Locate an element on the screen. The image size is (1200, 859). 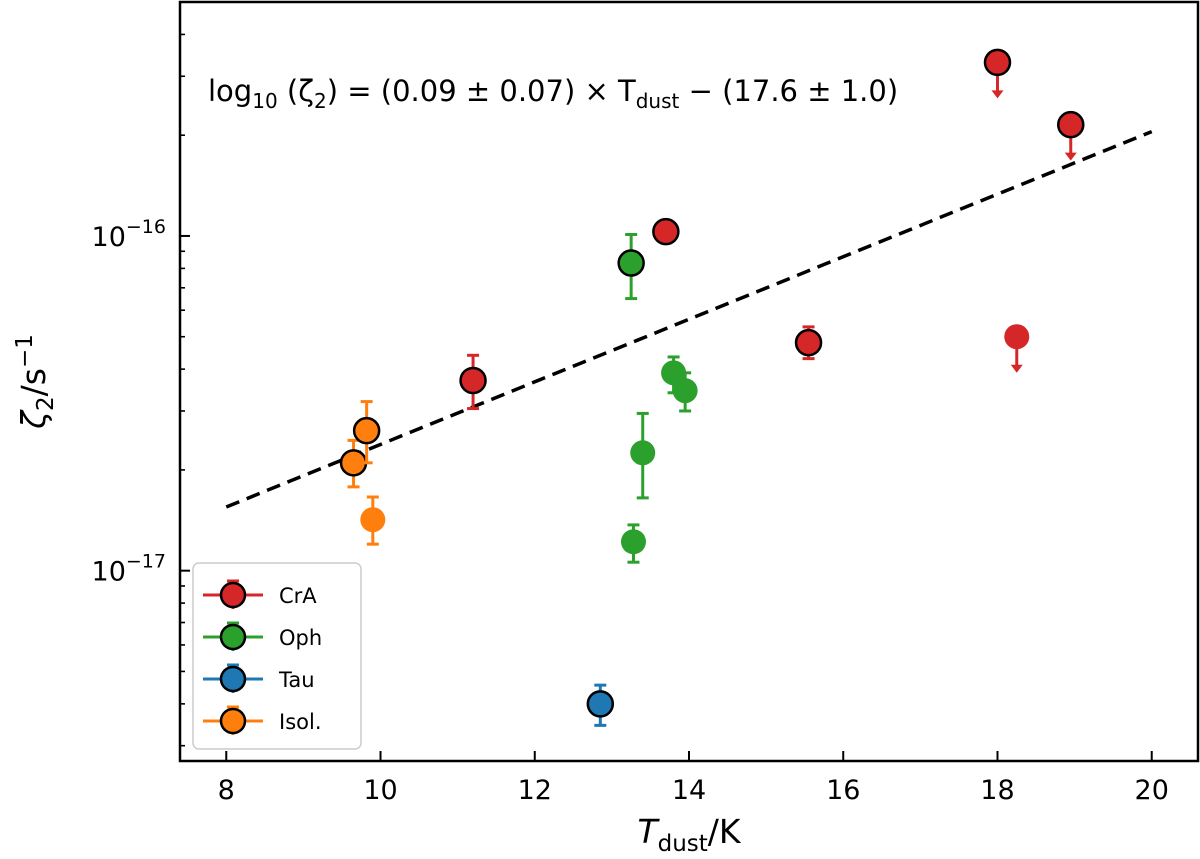
legend-label: Oph is located at coordinates (300, 638).